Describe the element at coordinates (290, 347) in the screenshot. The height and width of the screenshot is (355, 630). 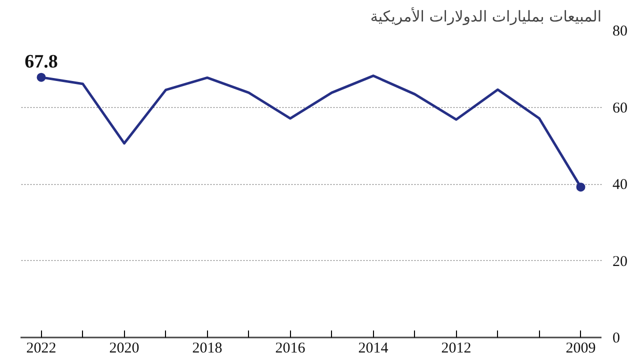
I see `x-tick-label: 2016` at that location.